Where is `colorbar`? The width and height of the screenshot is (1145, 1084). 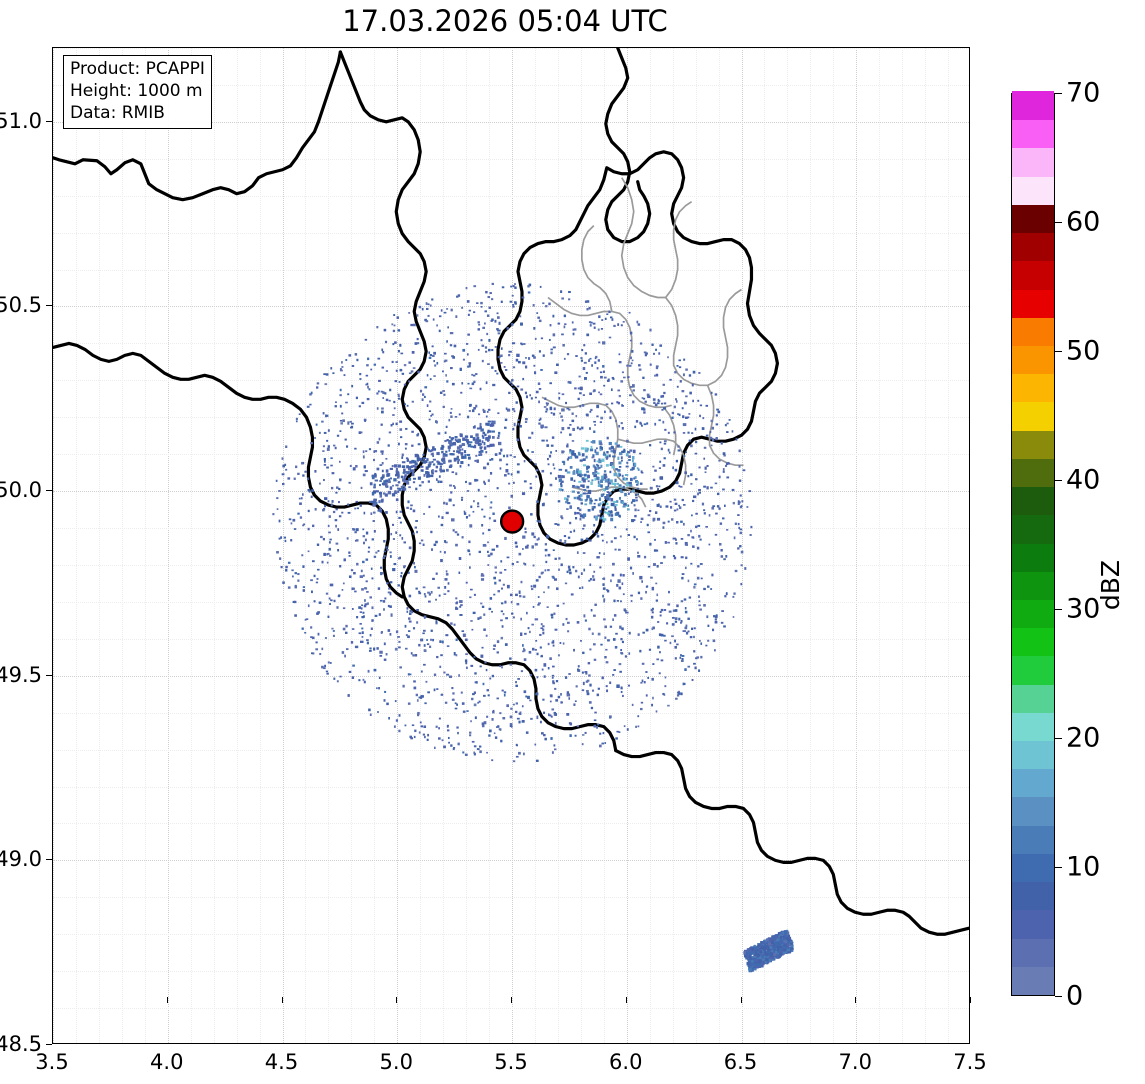 colorbar is located at coordinates (1033, 543).